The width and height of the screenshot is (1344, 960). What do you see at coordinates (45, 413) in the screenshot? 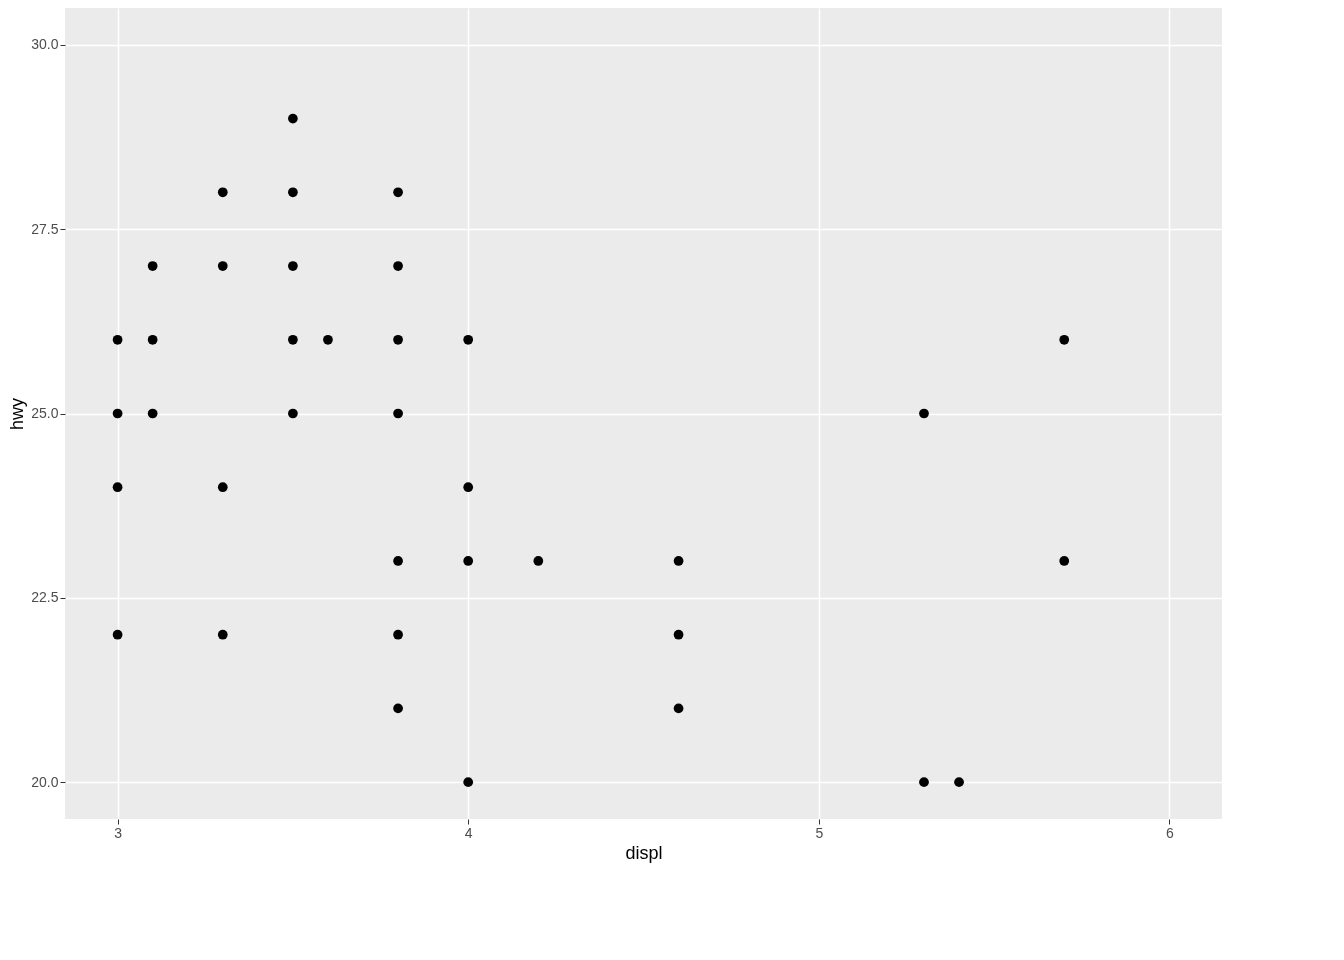
I see `y-tick-label: 25.0` at bounding box center [45, 413].